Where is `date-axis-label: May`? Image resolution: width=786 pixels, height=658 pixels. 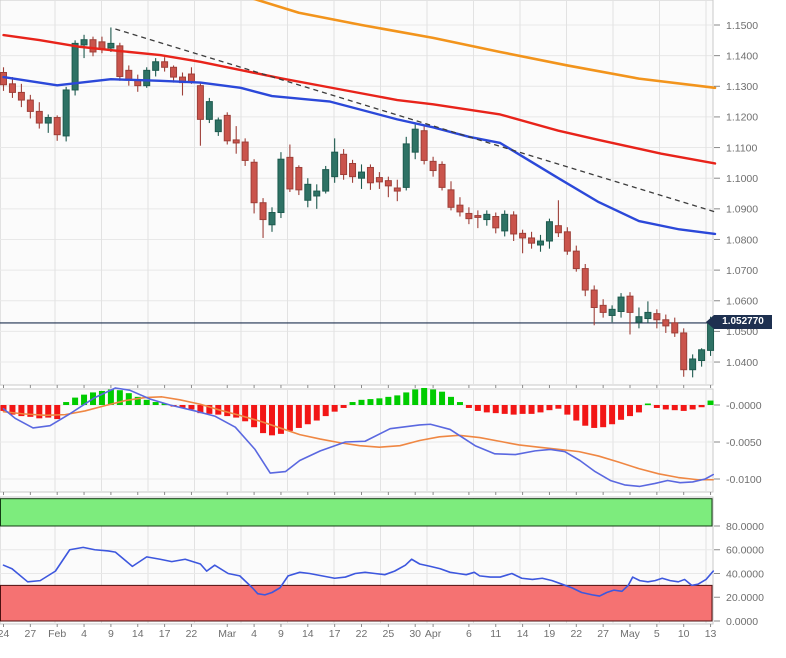
date-axis-label: May is located at coordinates (630, 634).